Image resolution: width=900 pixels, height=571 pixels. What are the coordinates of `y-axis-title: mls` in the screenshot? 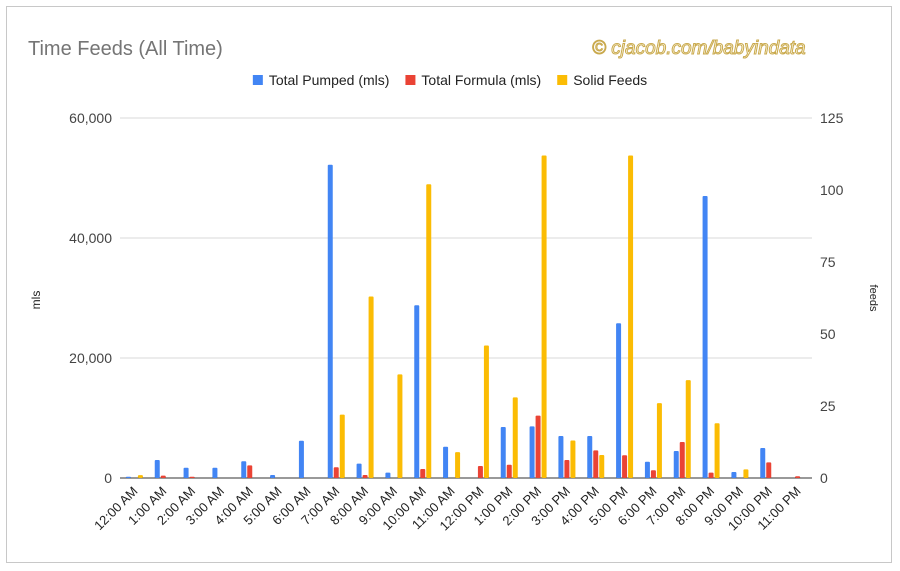 It's located at (36, 300).